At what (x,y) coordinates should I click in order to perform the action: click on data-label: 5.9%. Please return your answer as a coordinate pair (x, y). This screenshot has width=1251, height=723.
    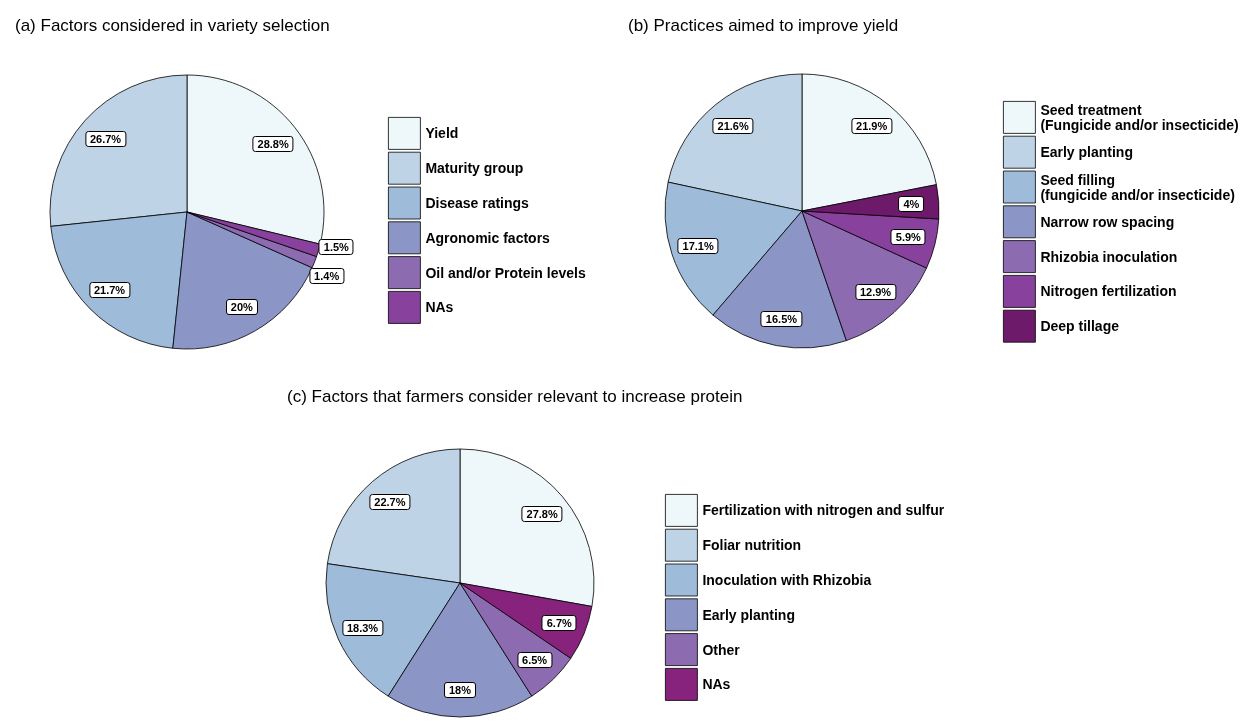
    Looking at the image, I should click on (908, 237).